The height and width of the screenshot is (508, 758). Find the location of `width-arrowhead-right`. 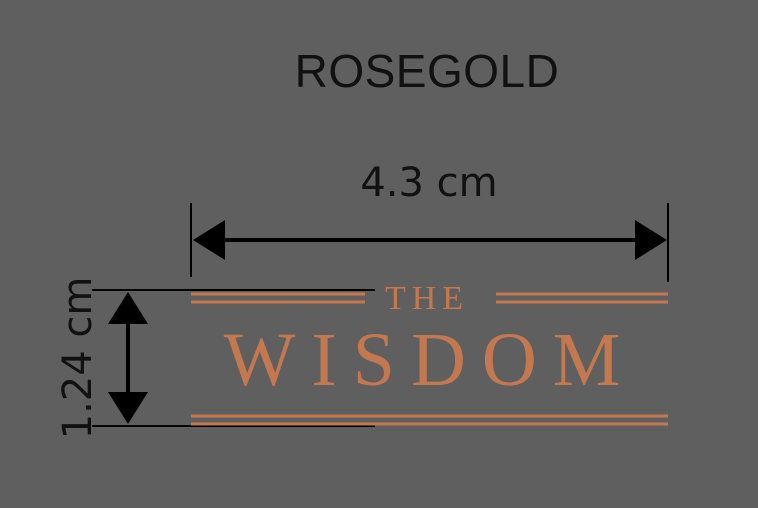

width-arrowhead-right is located at coordinates (651, 240).